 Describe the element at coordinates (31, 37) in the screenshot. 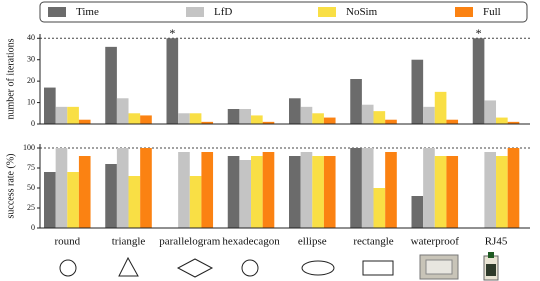

I see `y-tick-label: 40` at that location.